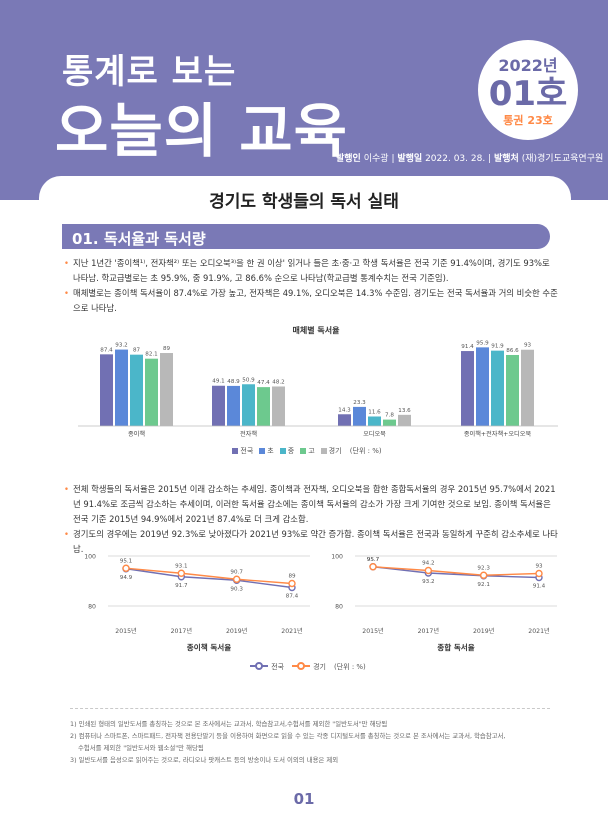 This screenshot has width=608, height=822. What do you see at coordinates (304, 799) in the screenshot?
I see `page-number: 01` at bounding box center [304, 799].